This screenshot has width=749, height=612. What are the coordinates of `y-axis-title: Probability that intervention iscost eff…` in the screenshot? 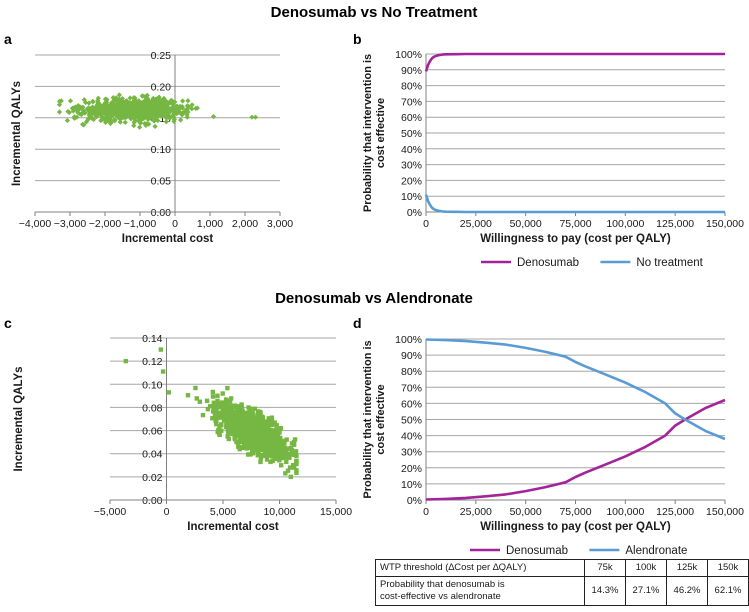 It's located at (374, 419).